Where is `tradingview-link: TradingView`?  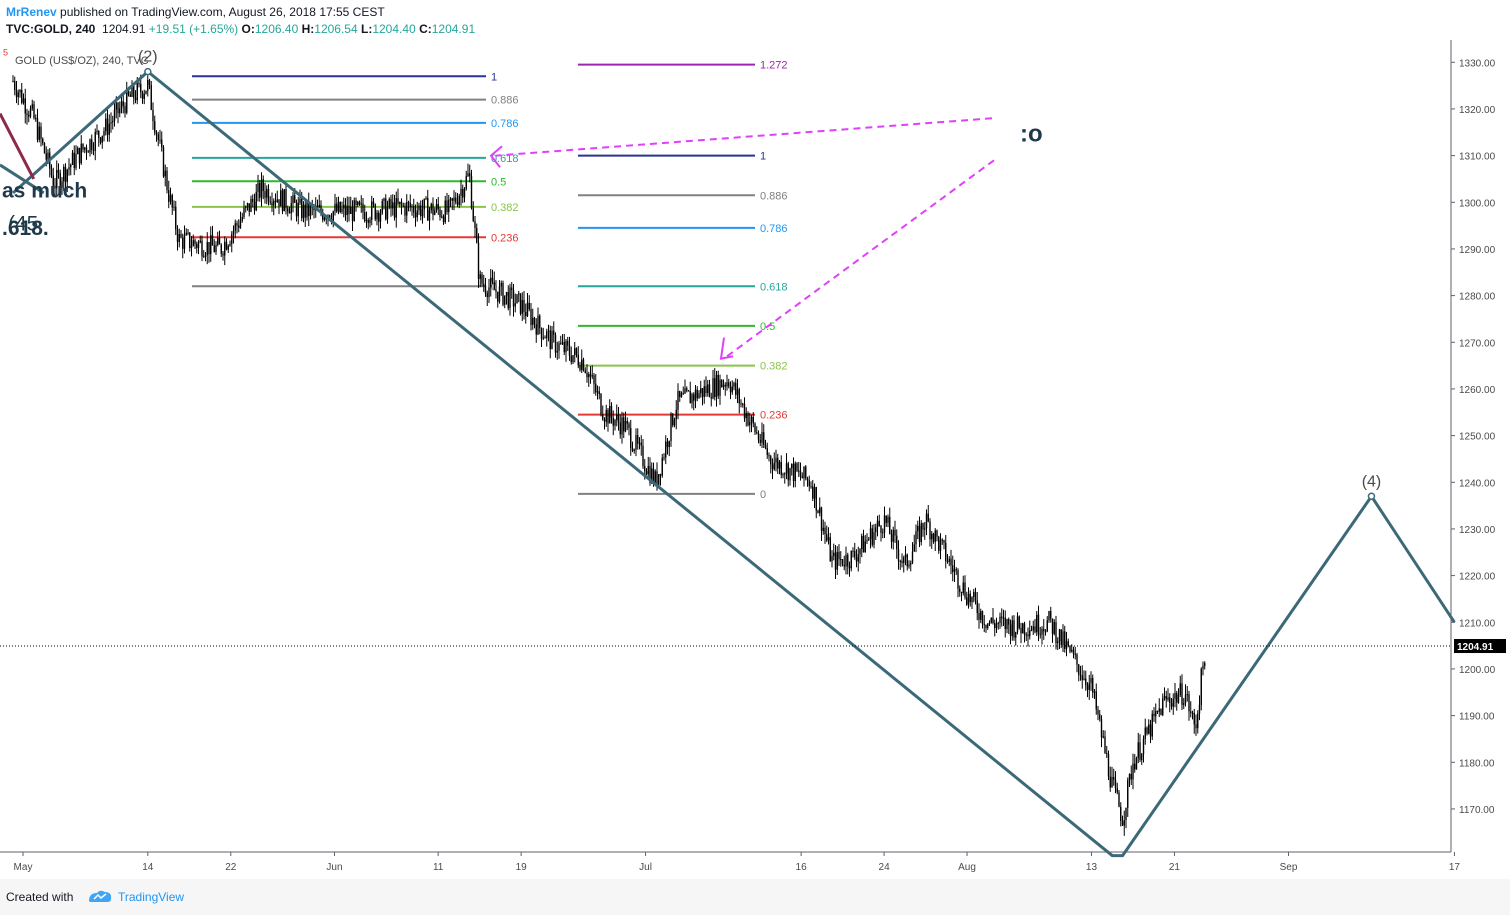
tradingview-link: TradingView is located at coordinates (151, 897).